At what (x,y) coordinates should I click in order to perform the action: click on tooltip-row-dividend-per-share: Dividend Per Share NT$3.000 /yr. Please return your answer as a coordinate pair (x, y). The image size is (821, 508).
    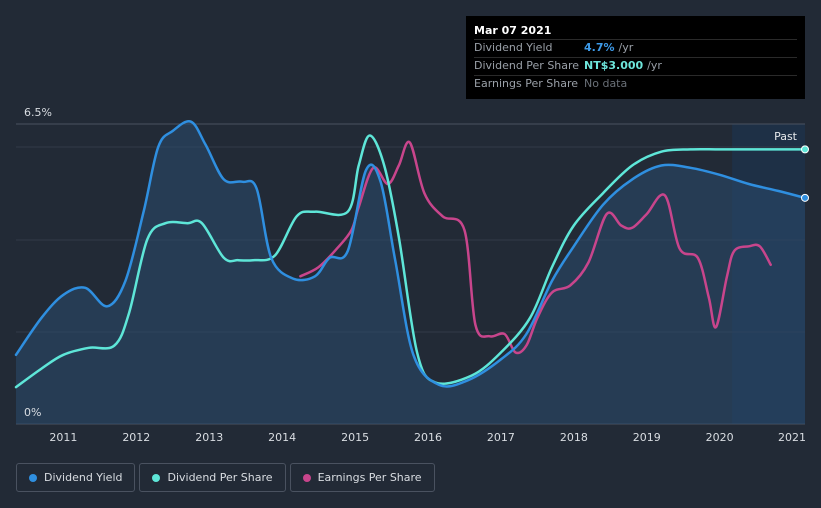
    Looking at the image, I should click on (635, 65).